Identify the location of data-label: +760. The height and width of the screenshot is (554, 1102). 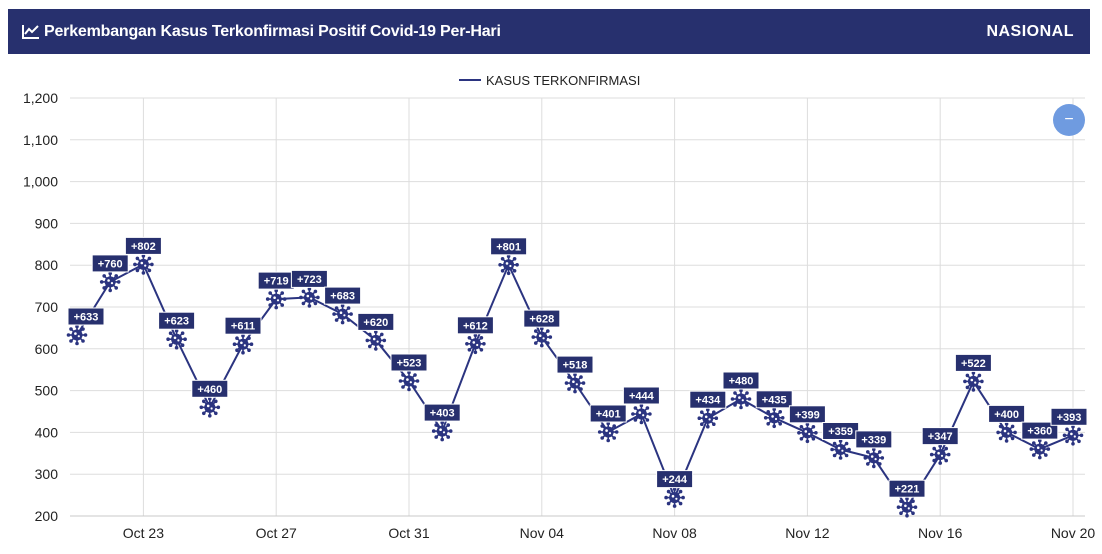
(110, 263).